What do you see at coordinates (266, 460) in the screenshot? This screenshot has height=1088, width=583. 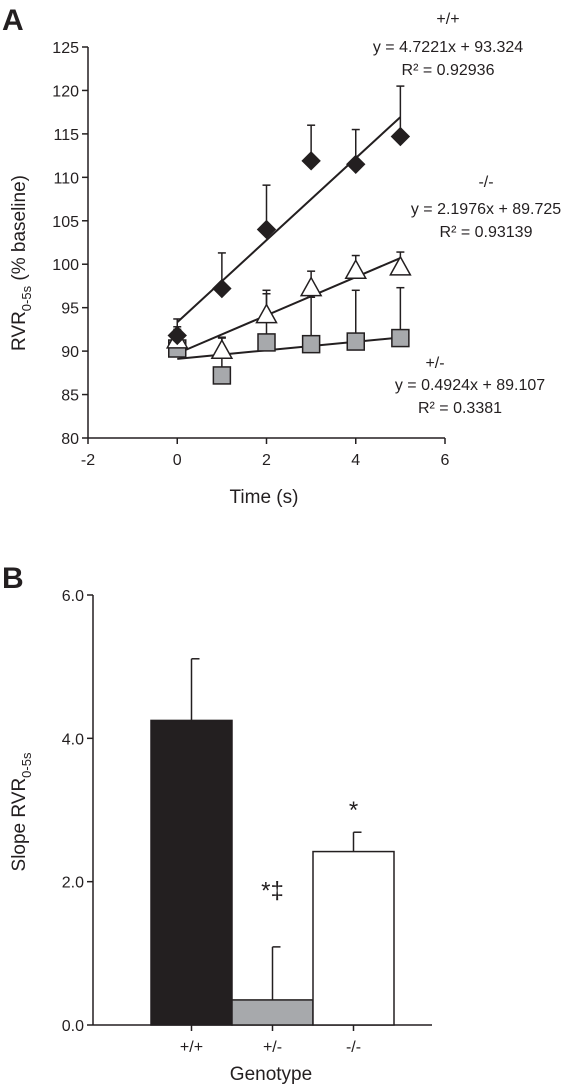 I see `panel-a-x-tick-label: 2` at bounding box center [266, 460].